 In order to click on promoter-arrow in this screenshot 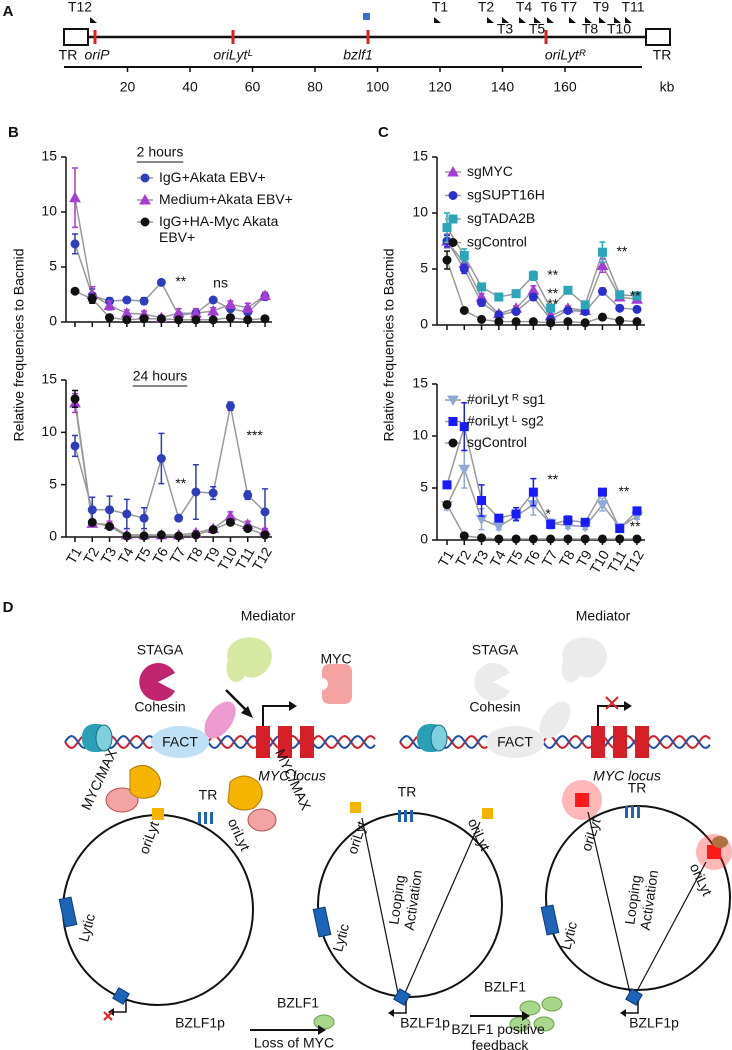, I will do `click(399, 1007)`.